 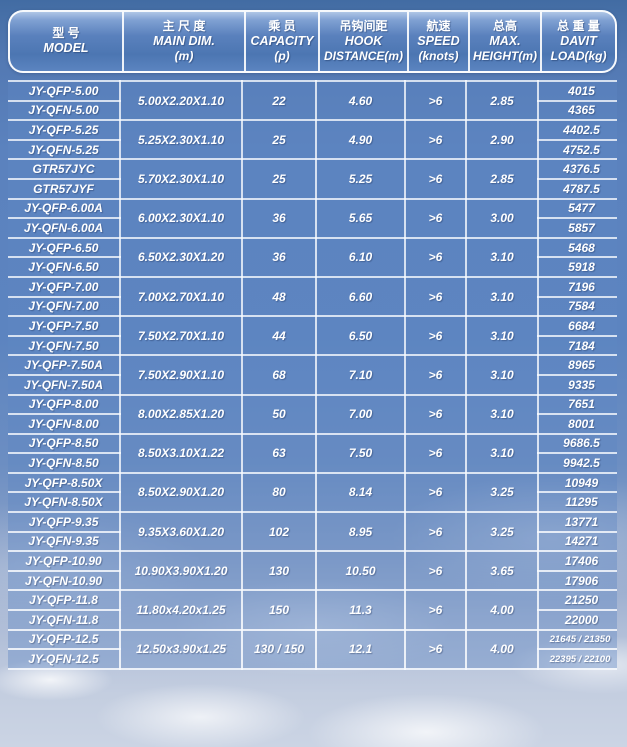 I want to click on table-row: JY-QFN-8.50X 11295, so click(x=312, y=502).